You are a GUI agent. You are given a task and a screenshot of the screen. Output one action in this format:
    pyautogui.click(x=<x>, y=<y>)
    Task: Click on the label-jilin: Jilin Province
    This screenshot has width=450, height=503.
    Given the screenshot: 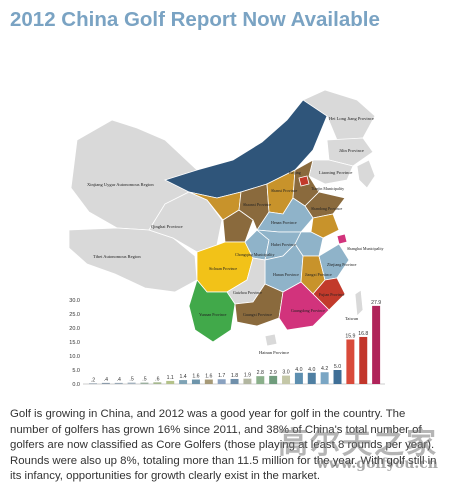 What is the action you would take?
    pyautogui.click(x=351, y=150)
    